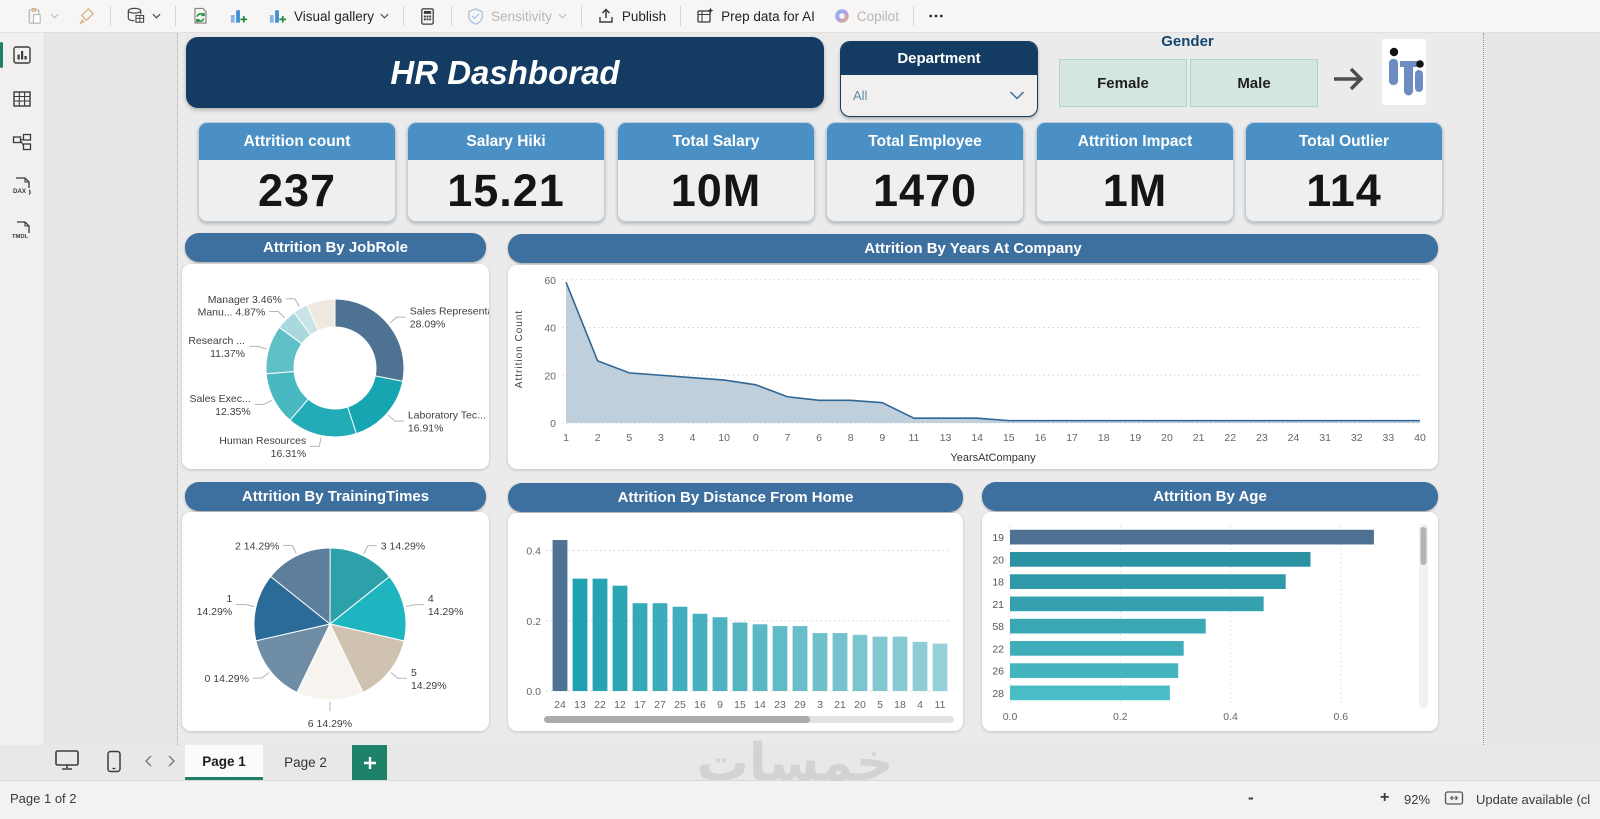  Describe the element at coordinates (200, 16) in the screenshot. I see `refresh-button` at that location.